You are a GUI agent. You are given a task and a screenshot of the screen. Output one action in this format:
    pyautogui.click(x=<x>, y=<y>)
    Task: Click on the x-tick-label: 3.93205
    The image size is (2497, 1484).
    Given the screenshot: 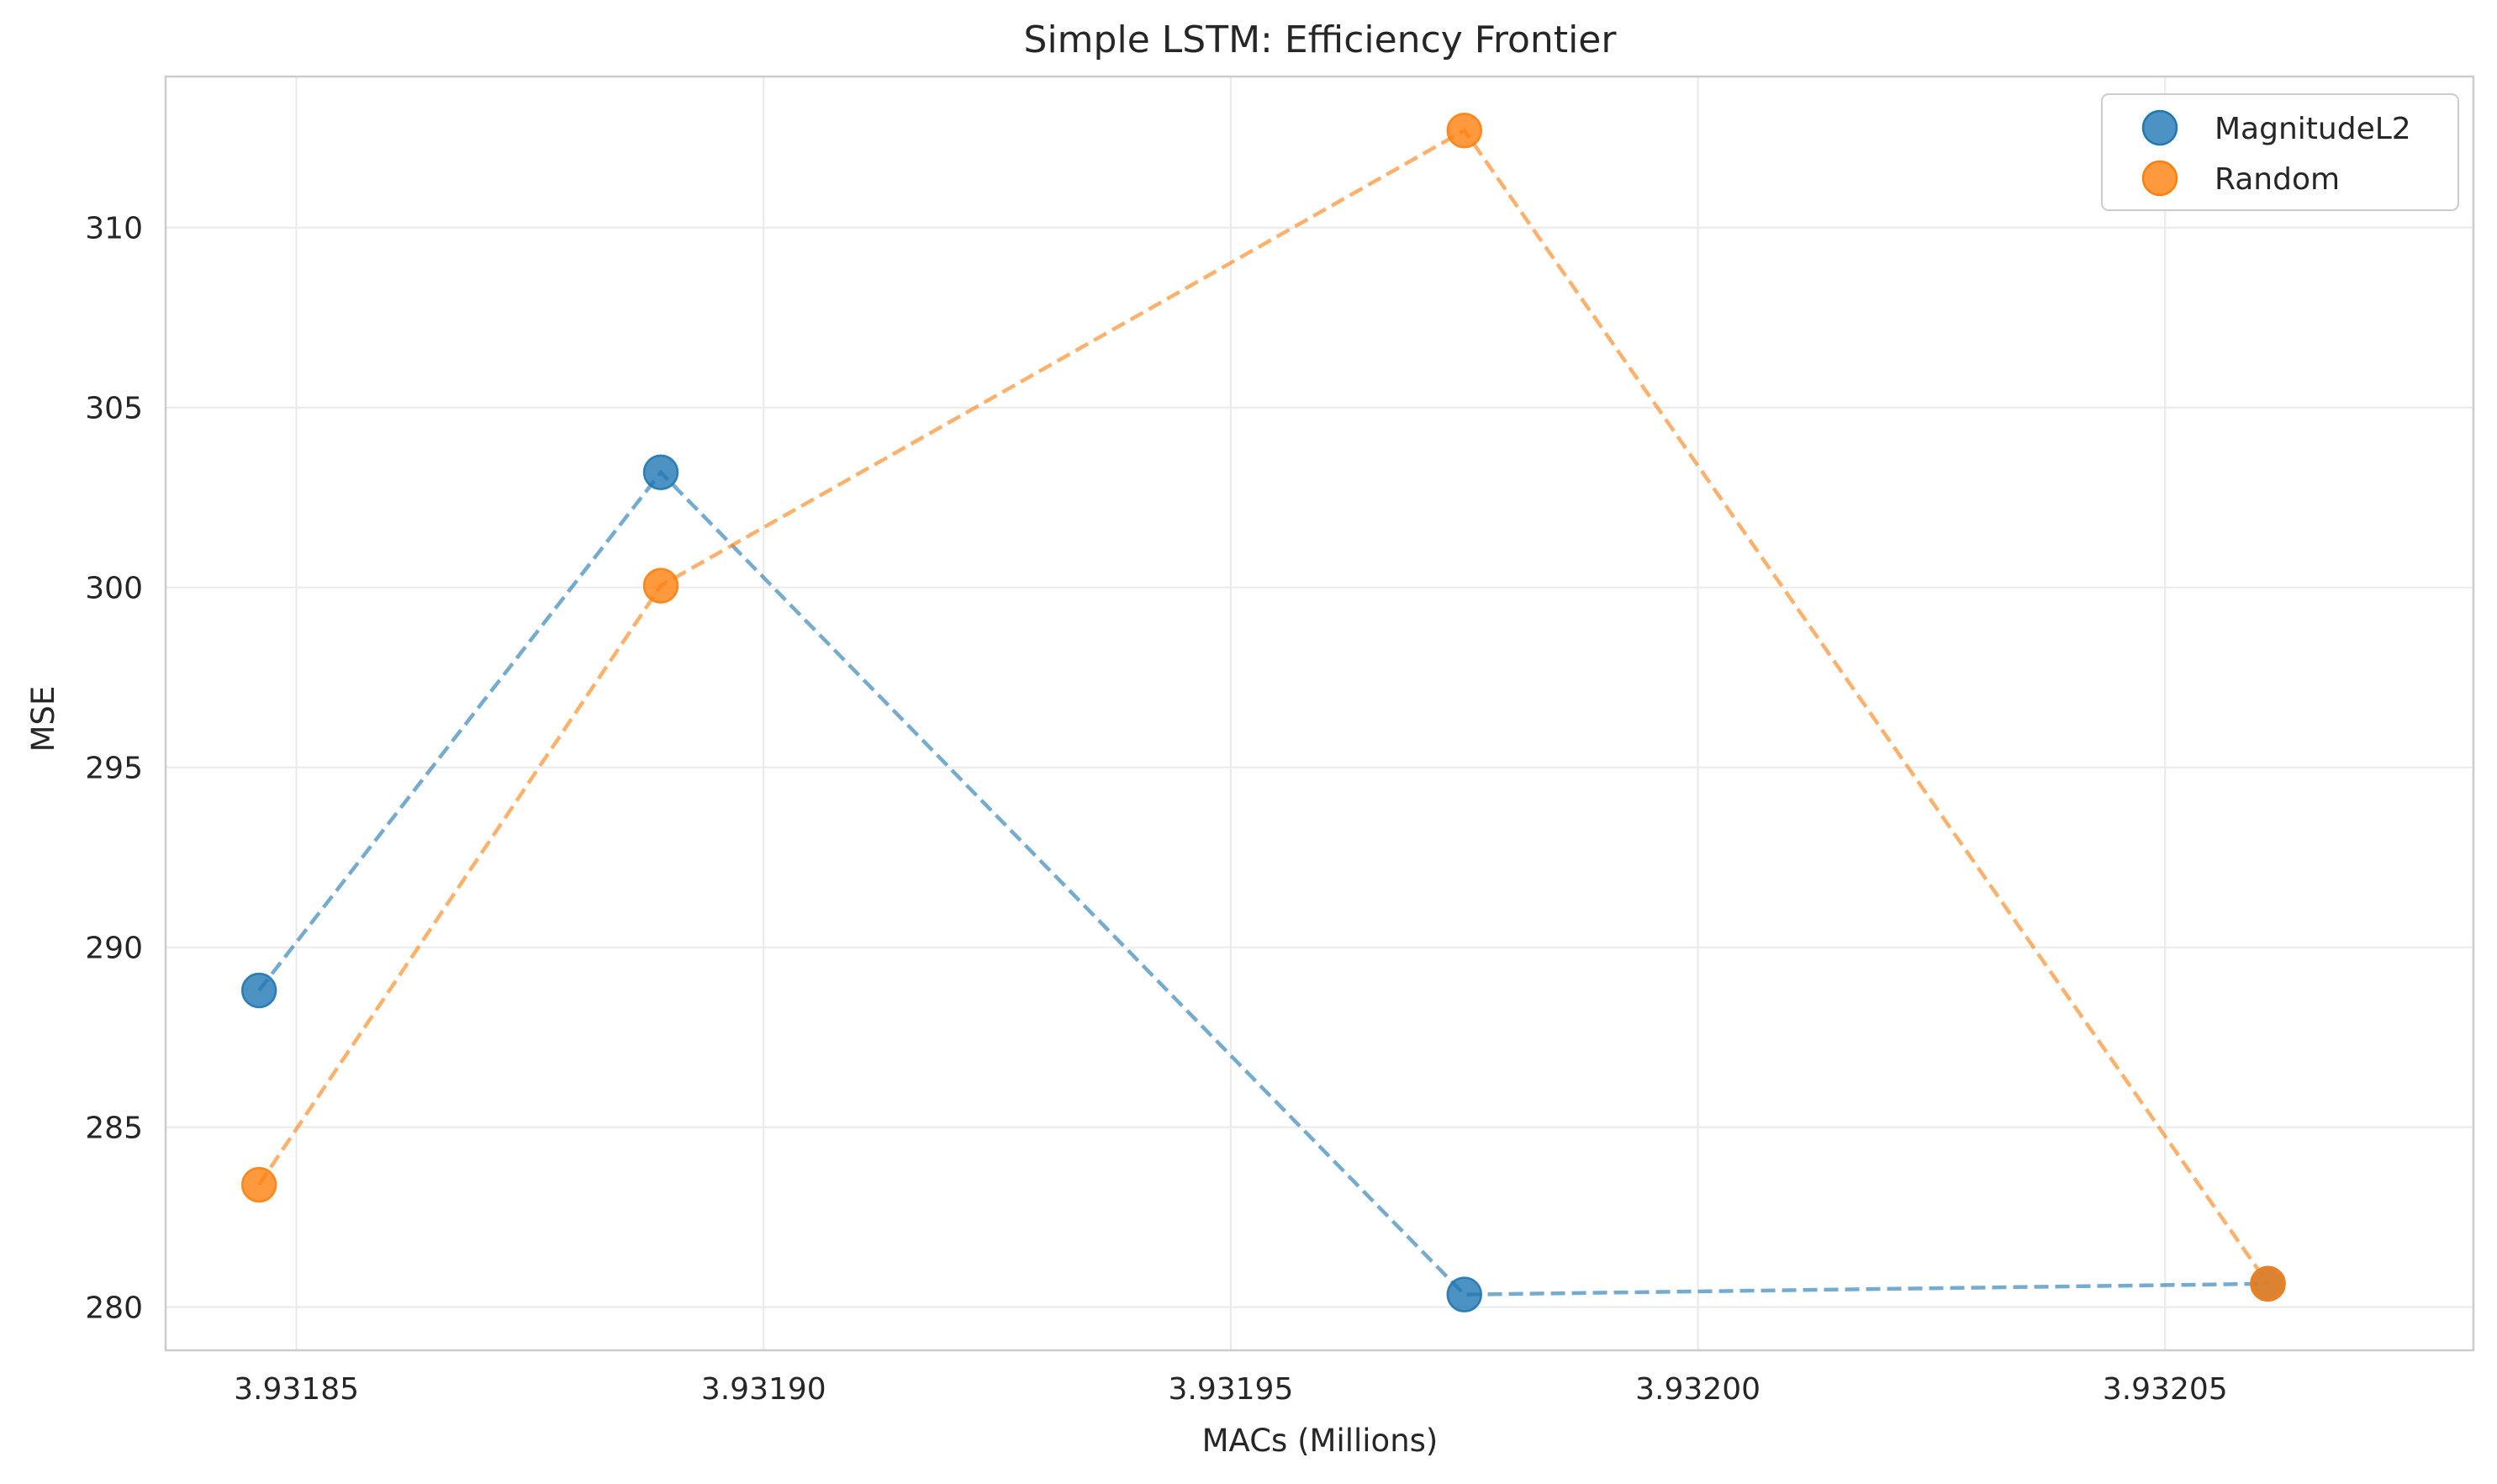 What is the action you would take?
    pyautogui.click(x=2165, y=1389)
    